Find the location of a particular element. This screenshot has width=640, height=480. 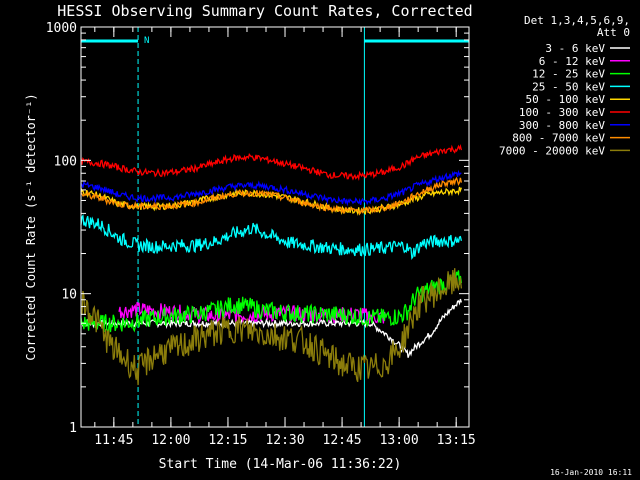

x-axis-label: Start Time (14-Mar-06 11:36:22) is located at coordinates (280, 464).